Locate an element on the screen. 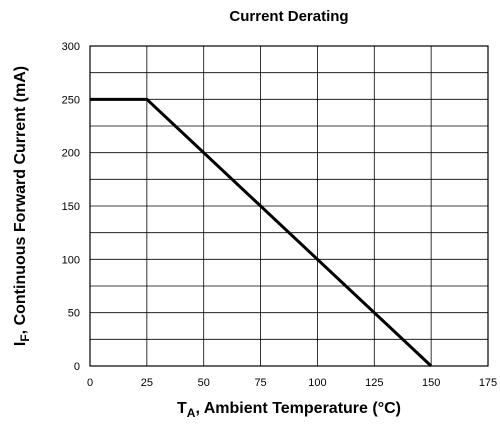 This screenshot has width=500, height=427. y-tick-label: 0 is located at coordinates (77, 367).